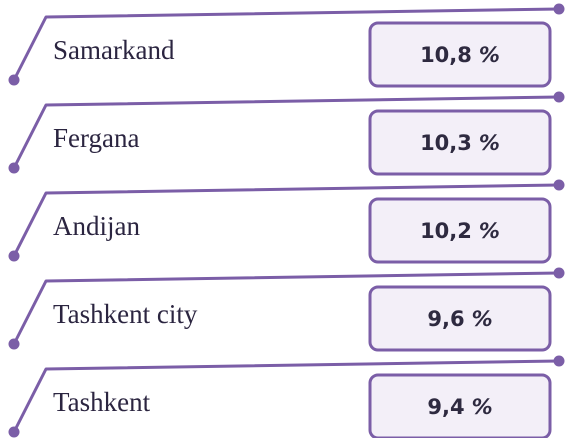  I want to click on value-text: 10,8%, so click(460, 55).